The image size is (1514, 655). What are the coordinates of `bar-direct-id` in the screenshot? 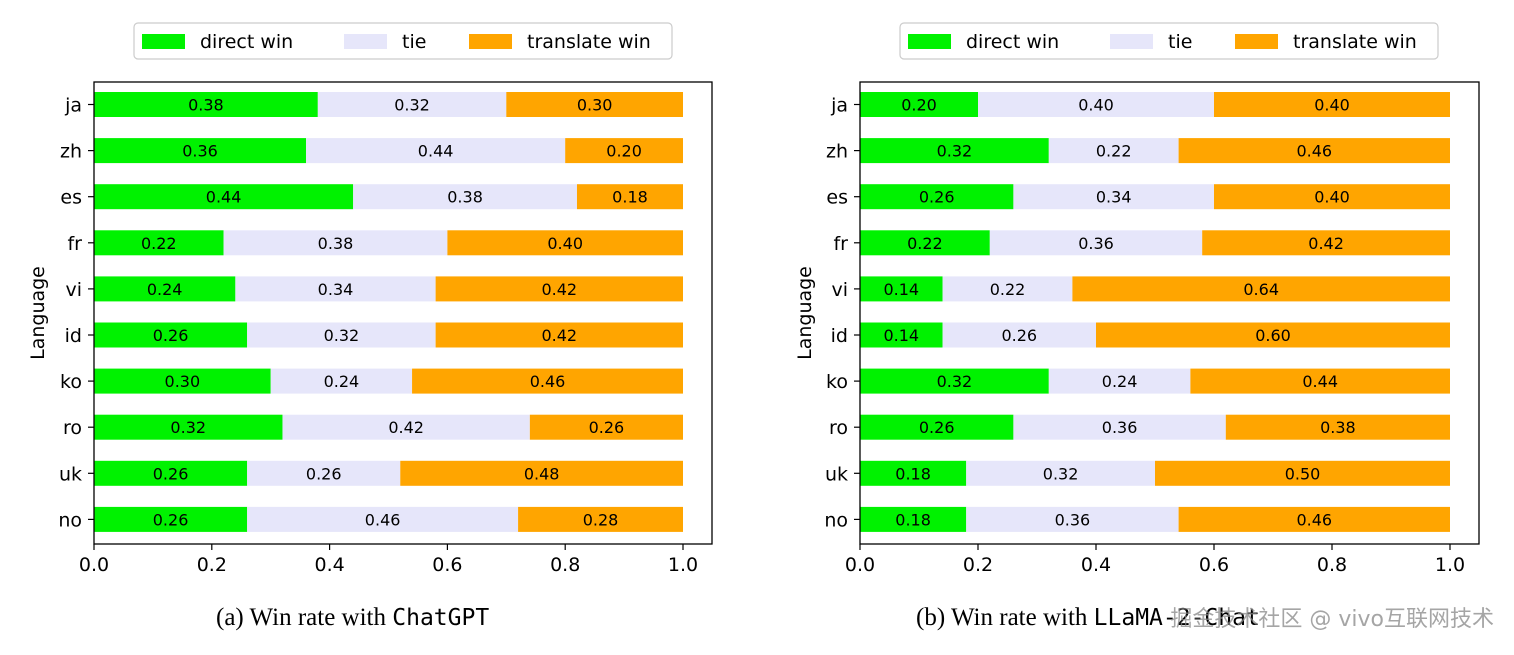 It's located at (901, 335).